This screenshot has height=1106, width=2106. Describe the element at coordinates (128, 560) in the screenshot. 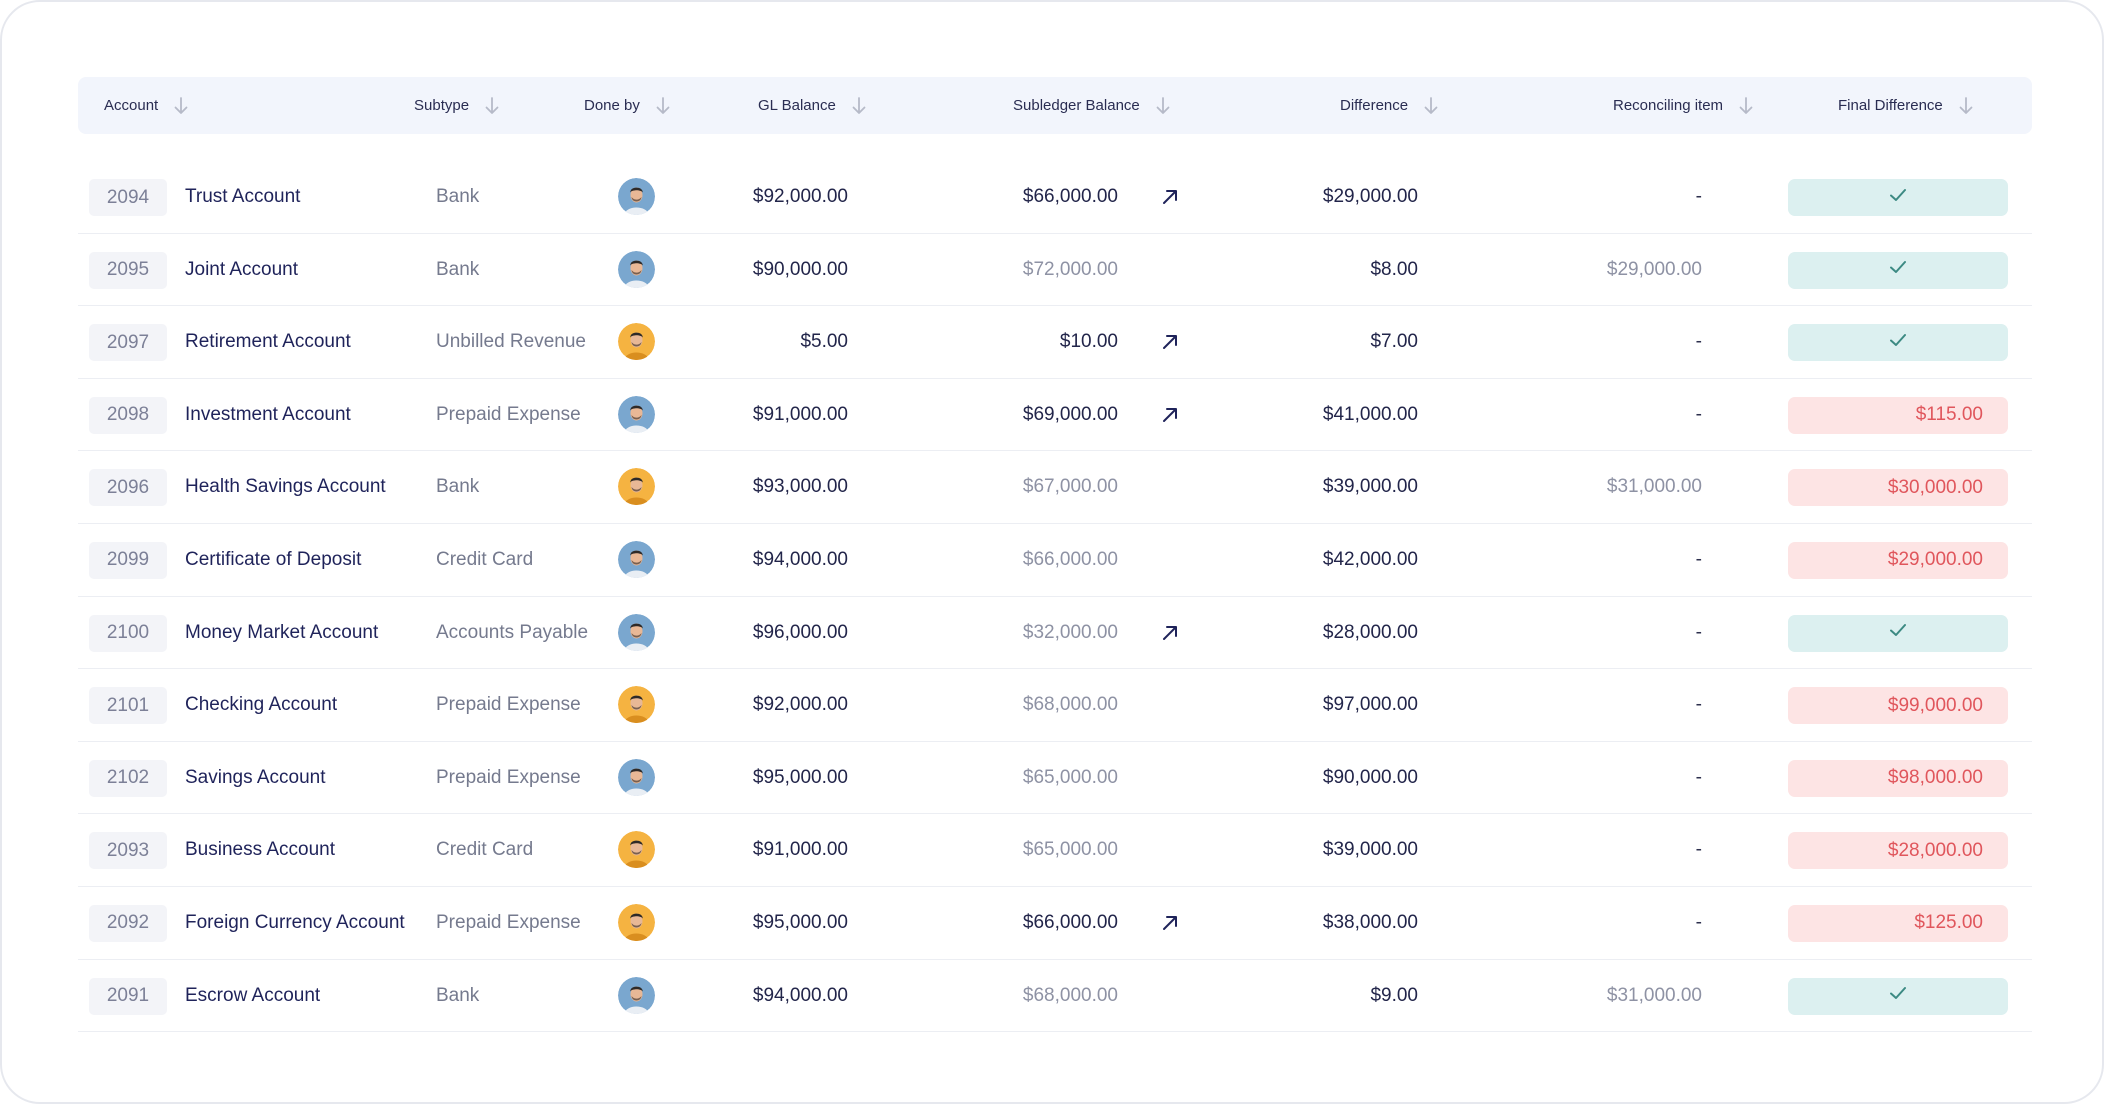

I see `account-number-chip: 2099` at that location.